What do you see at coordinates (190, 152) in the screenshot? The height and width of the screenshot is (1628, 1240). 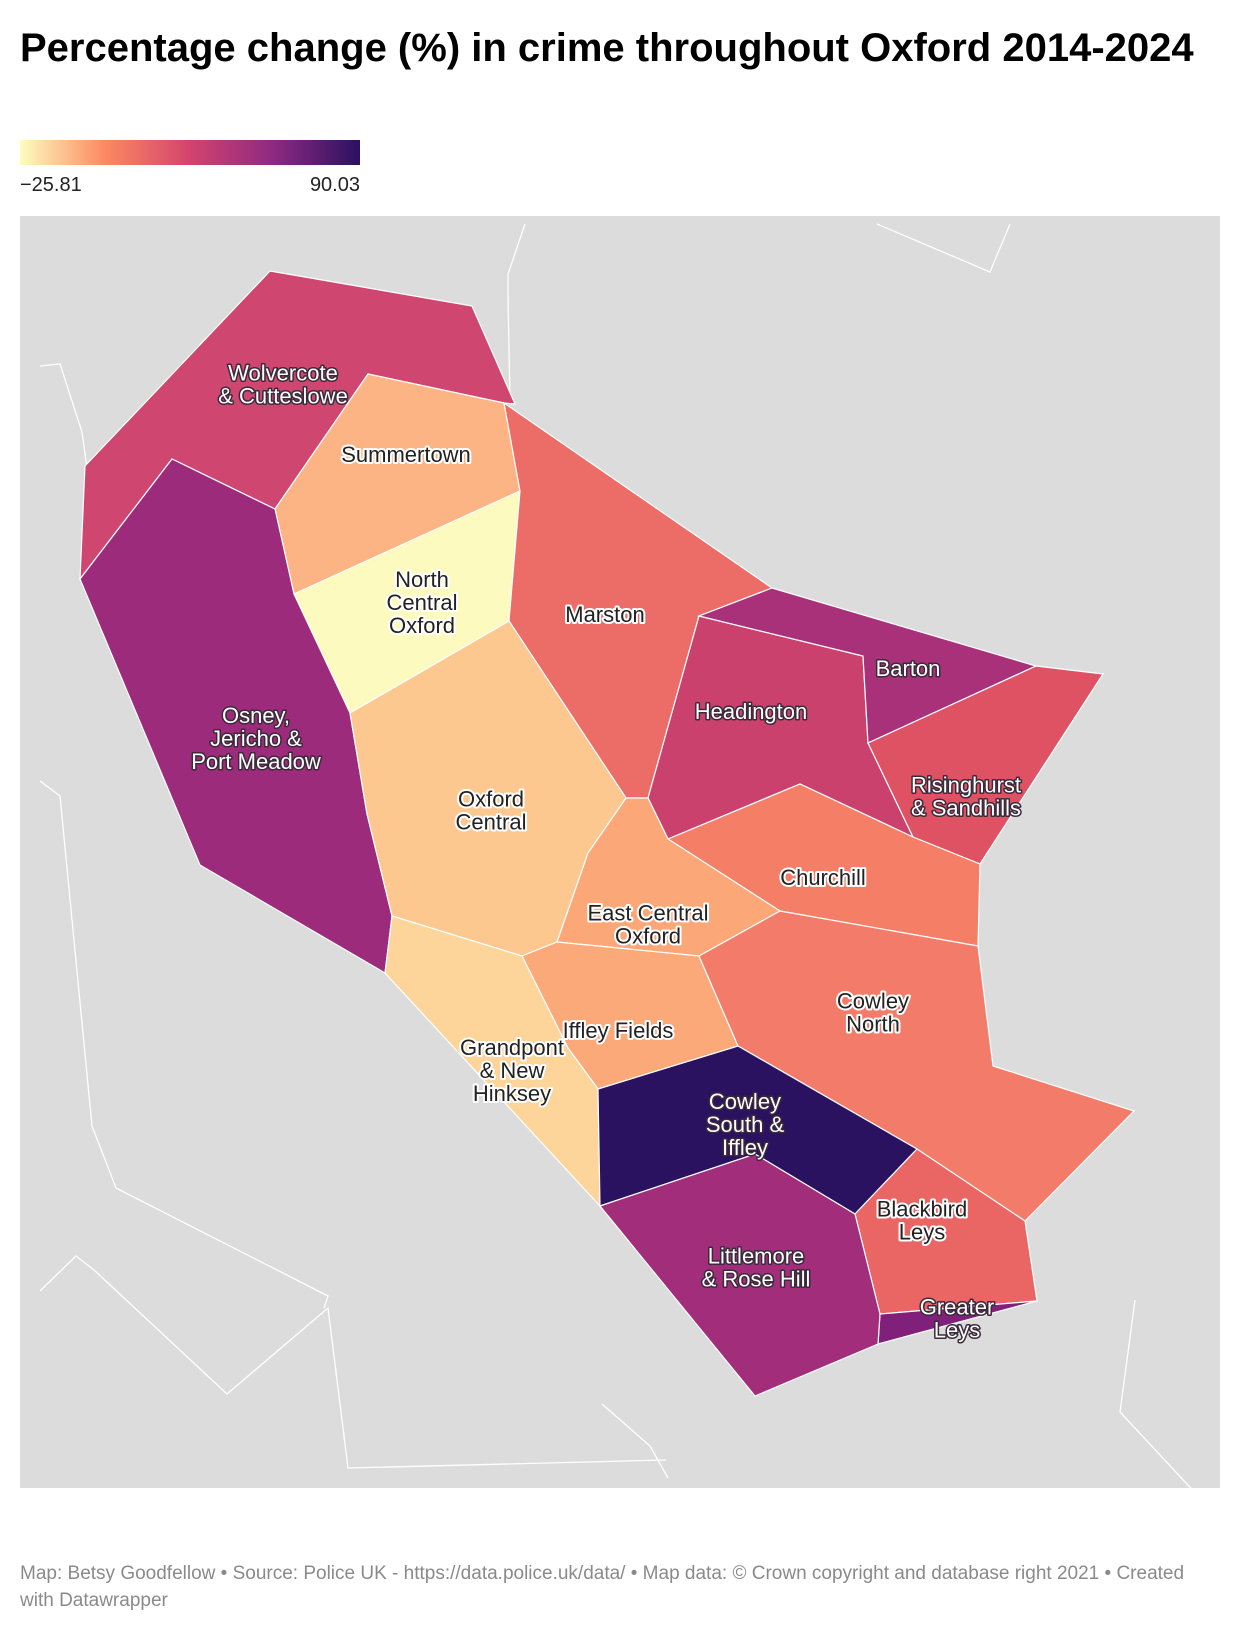 I see `legend-gradient-bar` at bounding box center [190, 152].